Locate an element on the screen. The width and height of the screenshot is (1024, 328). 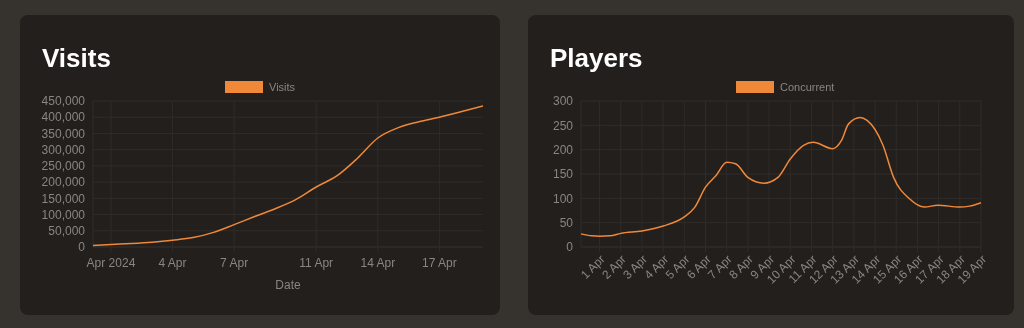
y-tick-label: 250 is located at coordinates (563, 125).